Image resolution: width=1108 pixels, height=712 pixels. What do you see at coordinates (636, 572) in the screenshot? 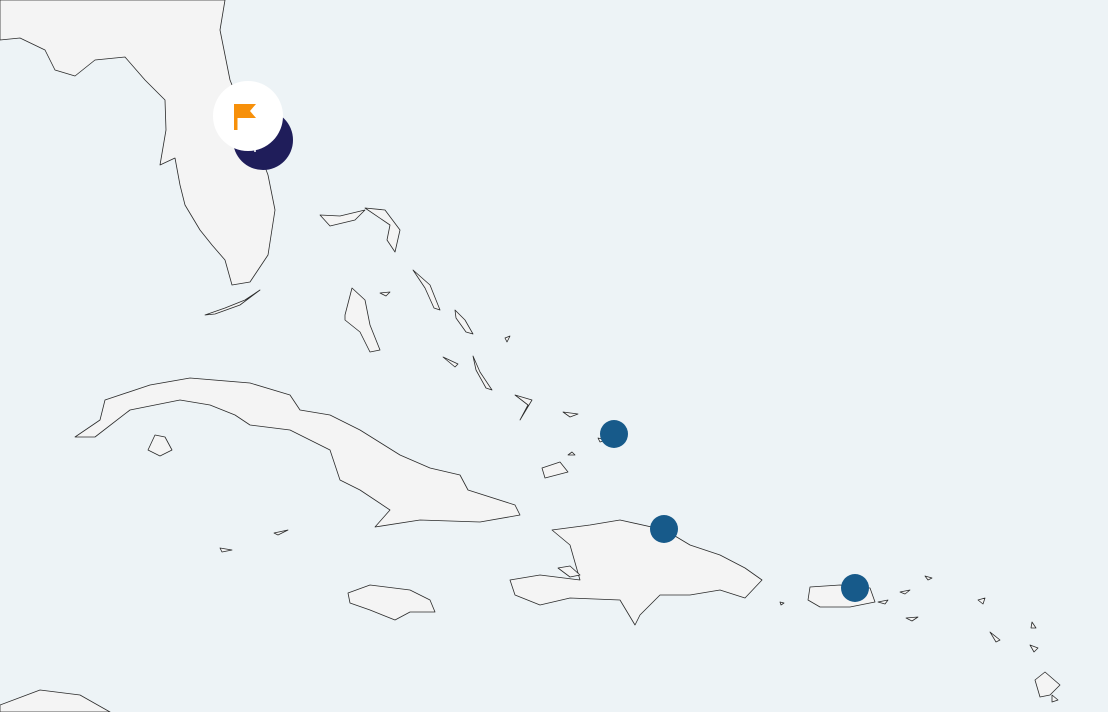
I see `hispaniola` at bounding box center [636, 572].